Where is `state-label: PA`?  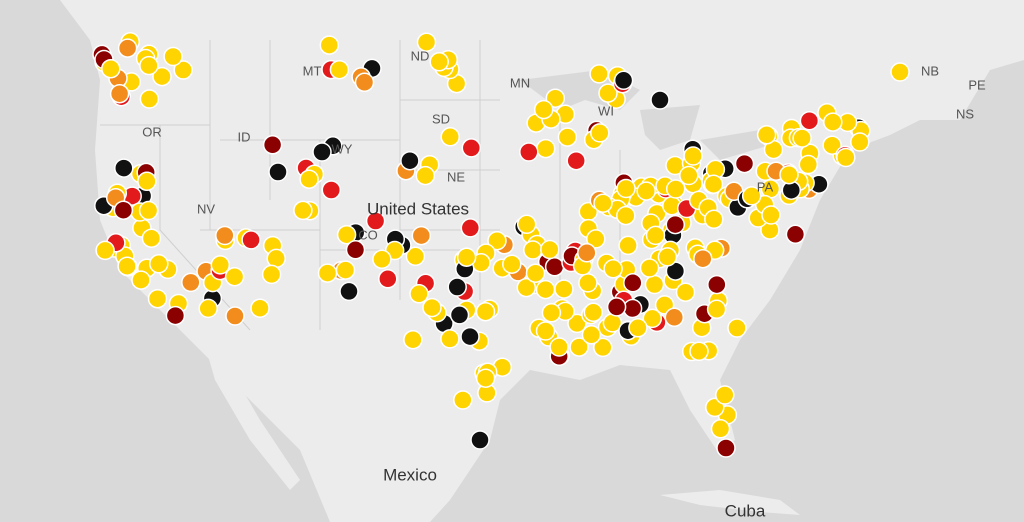 state-label: PA is located at coordinates (765, 186).